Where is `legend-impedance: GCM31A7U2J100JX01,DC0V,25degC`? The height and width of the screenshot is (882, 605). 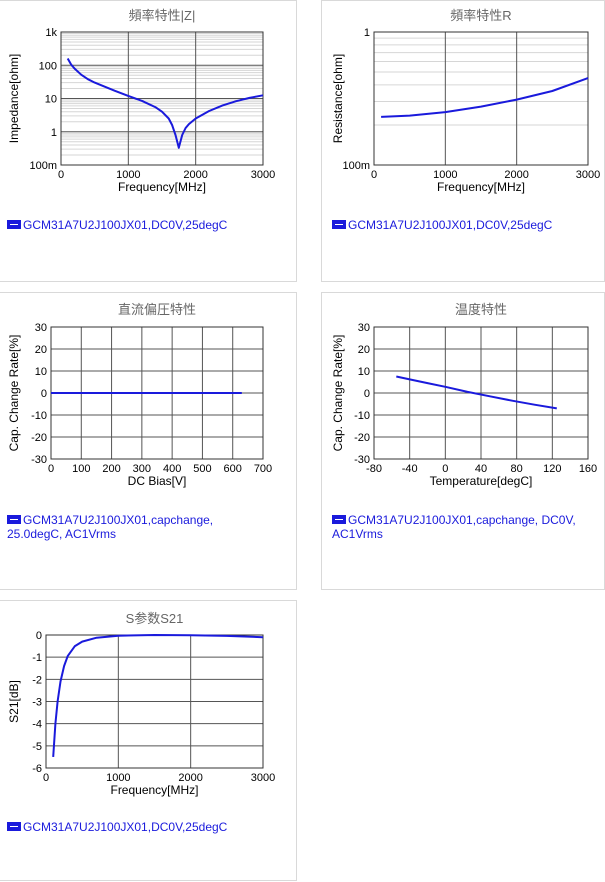 legend-impedance: GCM31A7U2J100JX01,DC0V,25degC is located at coordinates (147, 225).